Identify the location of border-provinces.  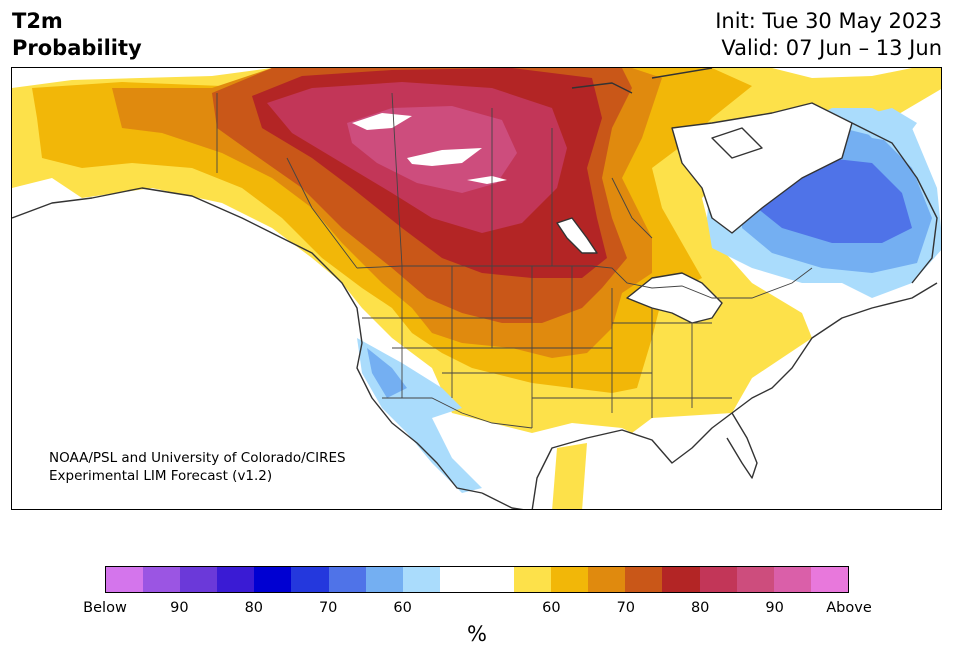
(469, 180).